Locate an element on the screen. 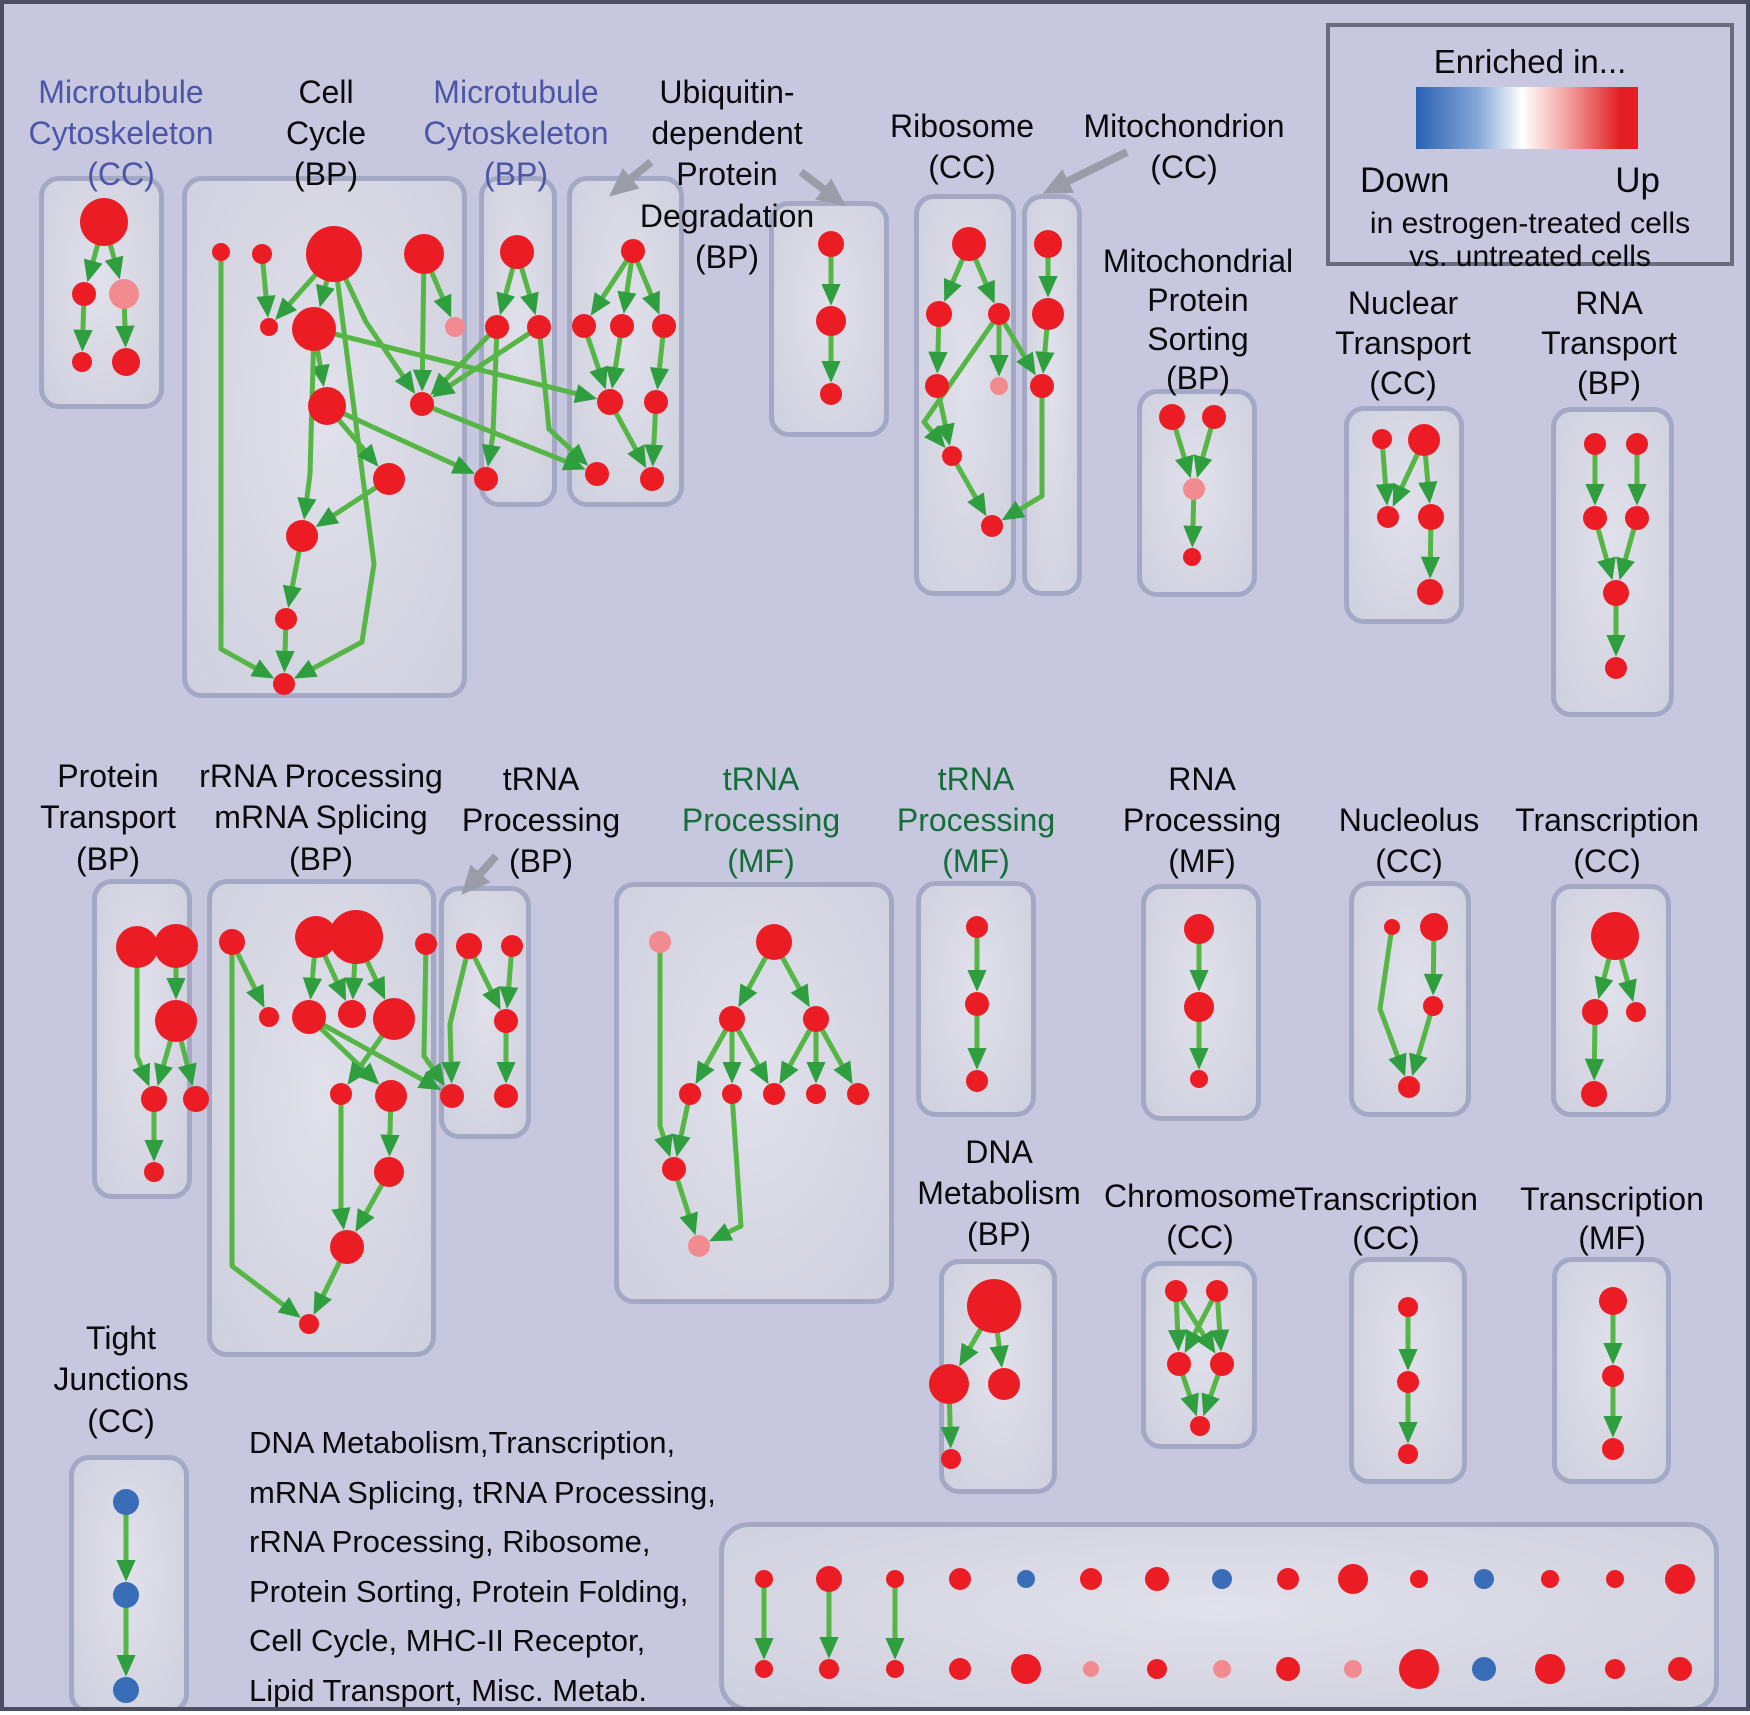 The height and width of the screenshot is (1715, 1750). edge-j3-j5 is located at coordinates (1189, 1395).